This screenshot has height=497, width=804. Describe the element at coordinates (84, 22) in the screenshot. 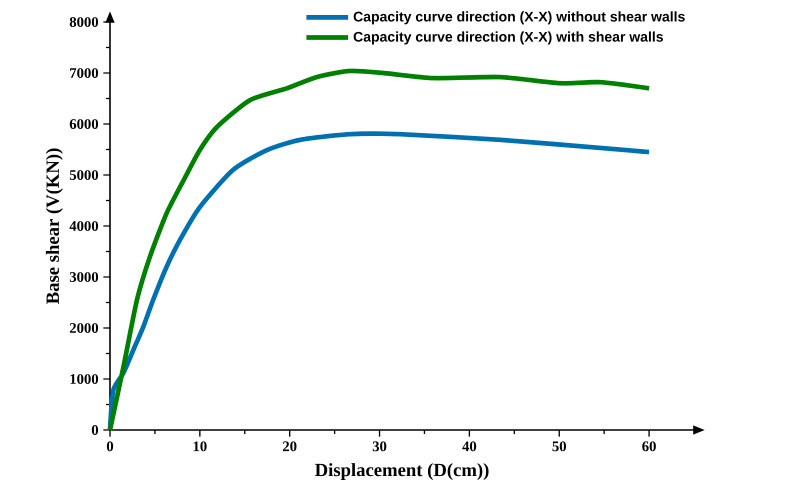

I see `y-tick-label: 8000` at that location.